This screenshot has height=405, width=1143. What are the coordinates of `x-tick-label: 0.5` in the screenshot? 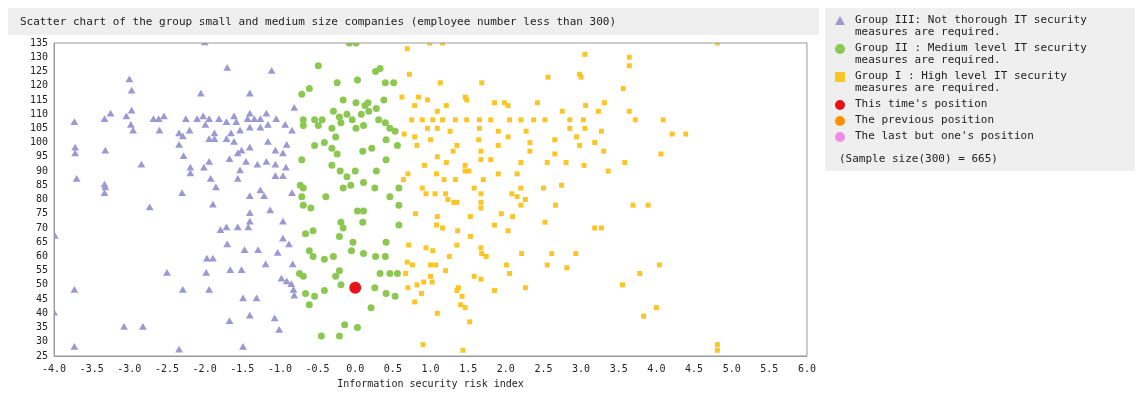 It's located at (392, 368).